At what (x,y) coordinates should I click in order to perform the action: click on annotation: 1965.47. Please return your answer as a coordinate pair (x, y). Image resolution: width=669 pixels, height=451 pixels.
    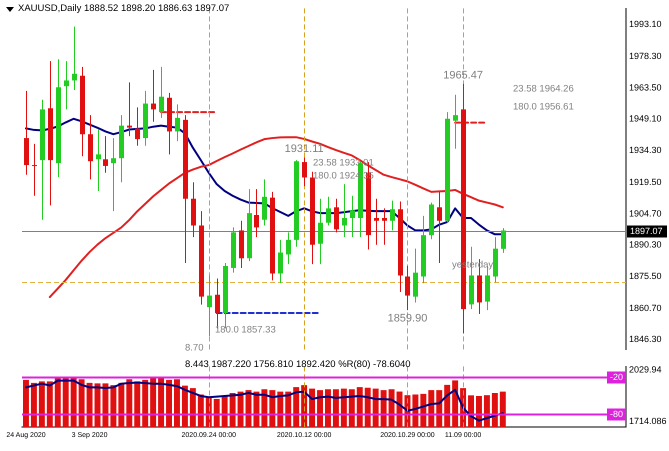
    Looking at the image, I should click on (463, 75).